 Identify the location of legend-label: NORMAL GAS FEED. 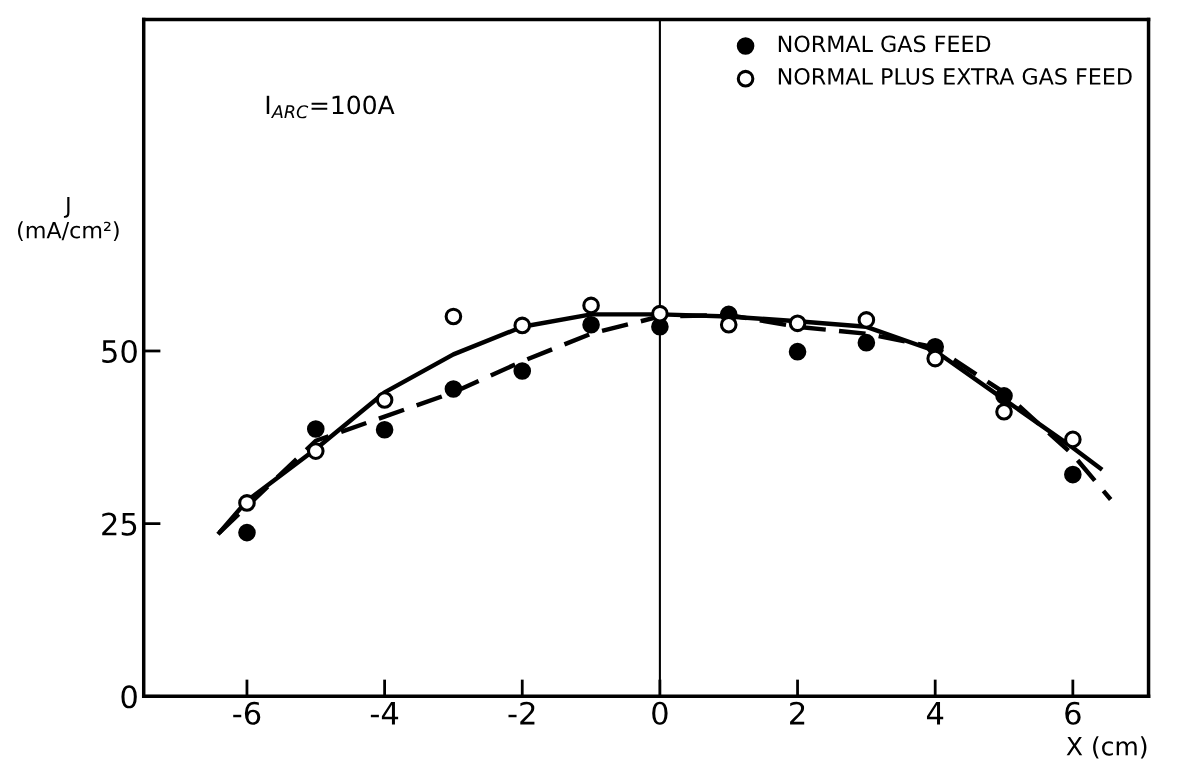
(884, 44).